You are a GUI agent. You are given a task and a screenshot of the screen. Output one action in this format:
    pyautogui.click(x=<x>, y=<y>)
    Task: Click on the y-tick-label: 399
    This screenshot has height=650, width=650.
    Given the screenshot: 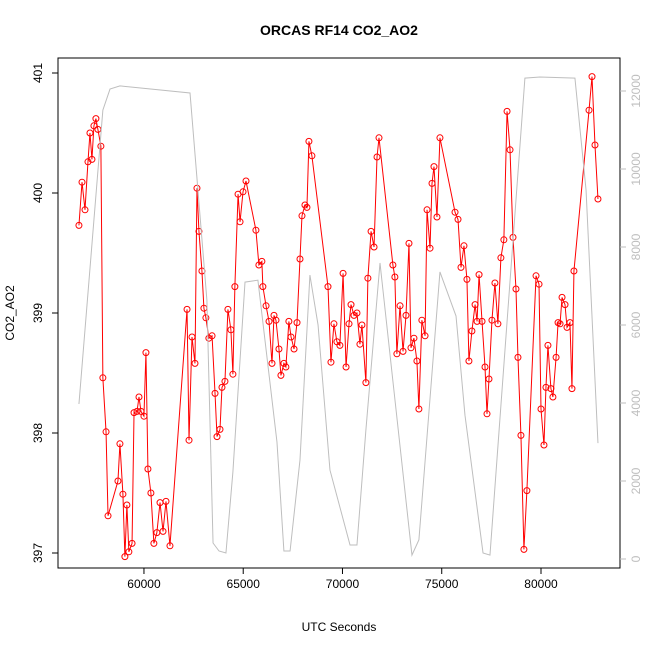 What is the action you would take?
    pyautogui.click(x=38, y=313)
    